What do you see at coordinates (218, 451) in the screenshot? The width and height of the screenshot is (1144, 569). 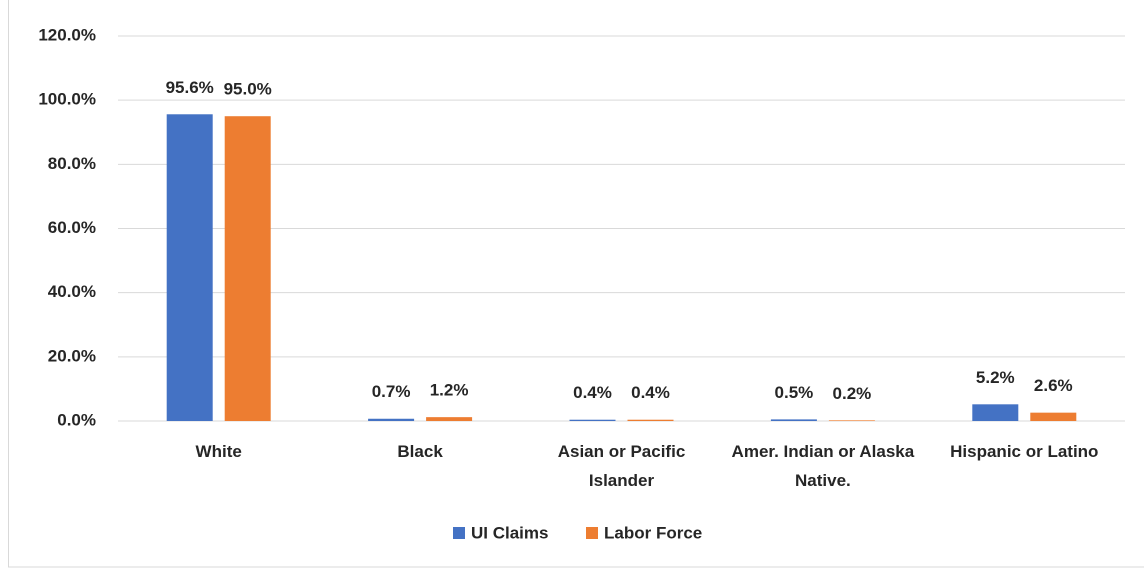 I see `x-tick-label: White` at bounding box center [218, 451].